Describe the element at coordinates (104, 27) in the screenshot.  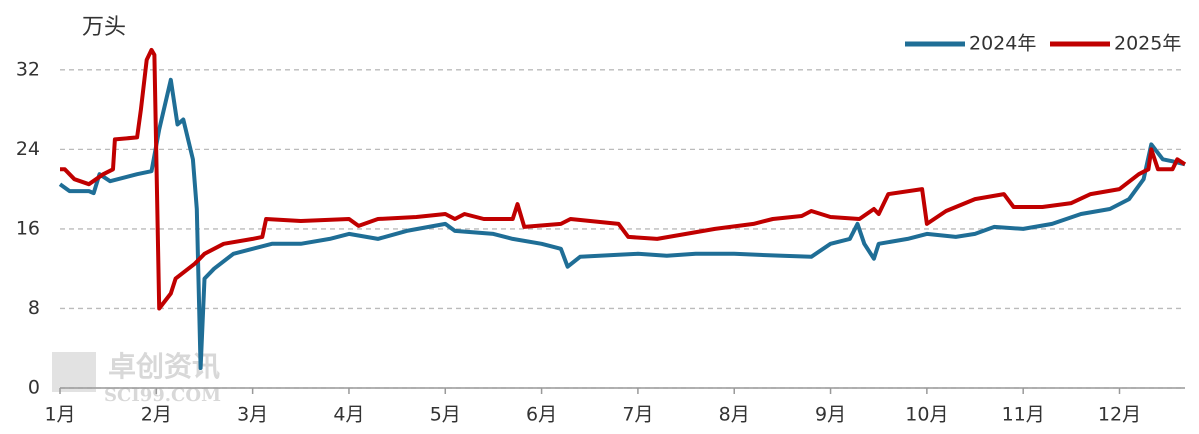
I see `y-unit: 万头` at that location.